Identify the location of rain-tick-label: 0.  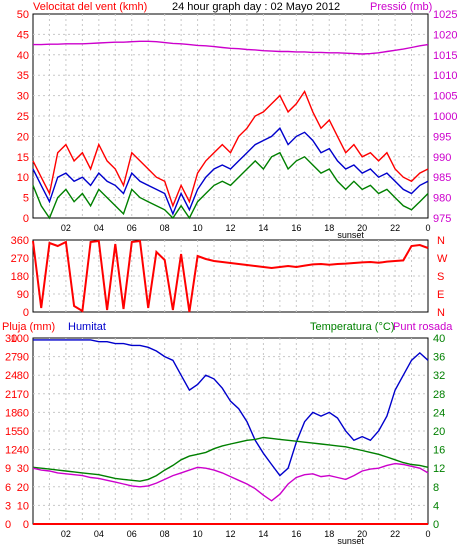
(8, 525).